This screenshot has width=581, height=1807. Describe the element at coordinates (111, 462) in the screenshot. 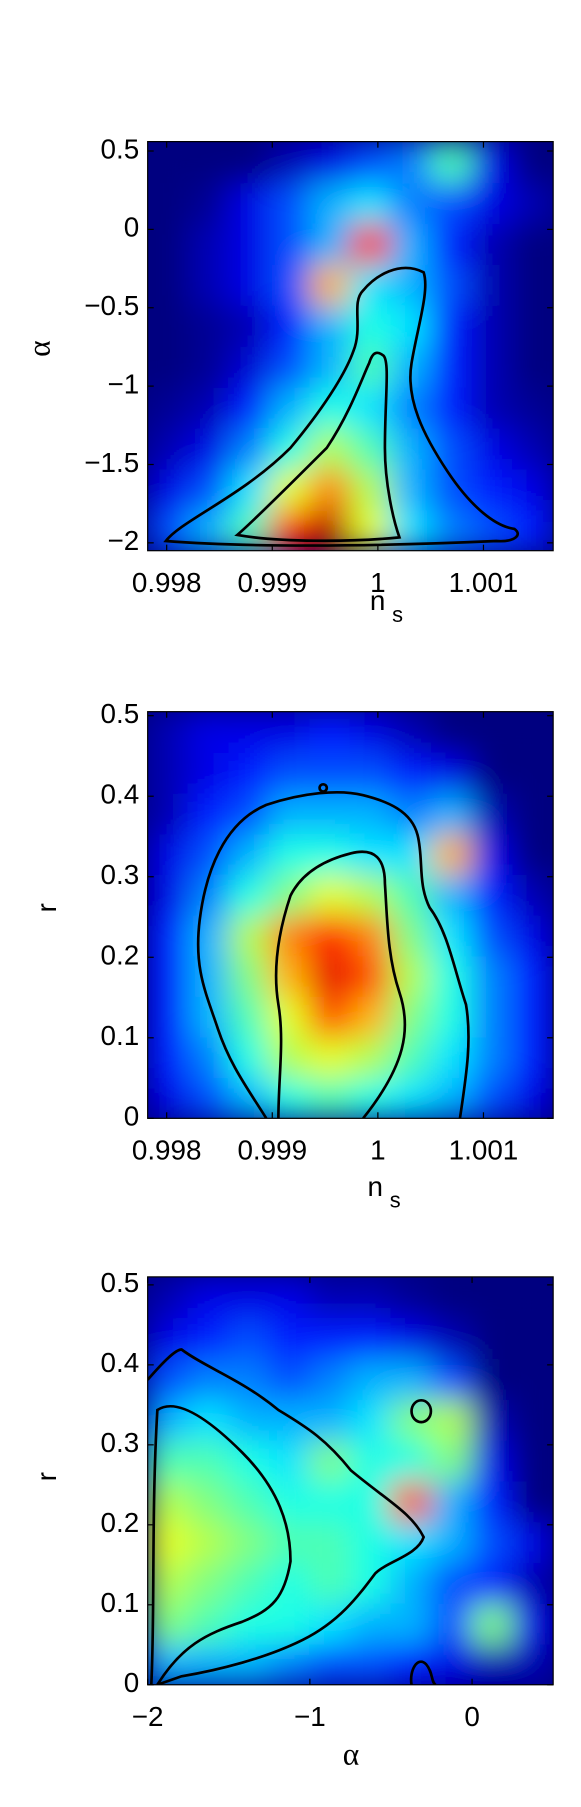

I see `y-tick-label: −1.5` at that location.